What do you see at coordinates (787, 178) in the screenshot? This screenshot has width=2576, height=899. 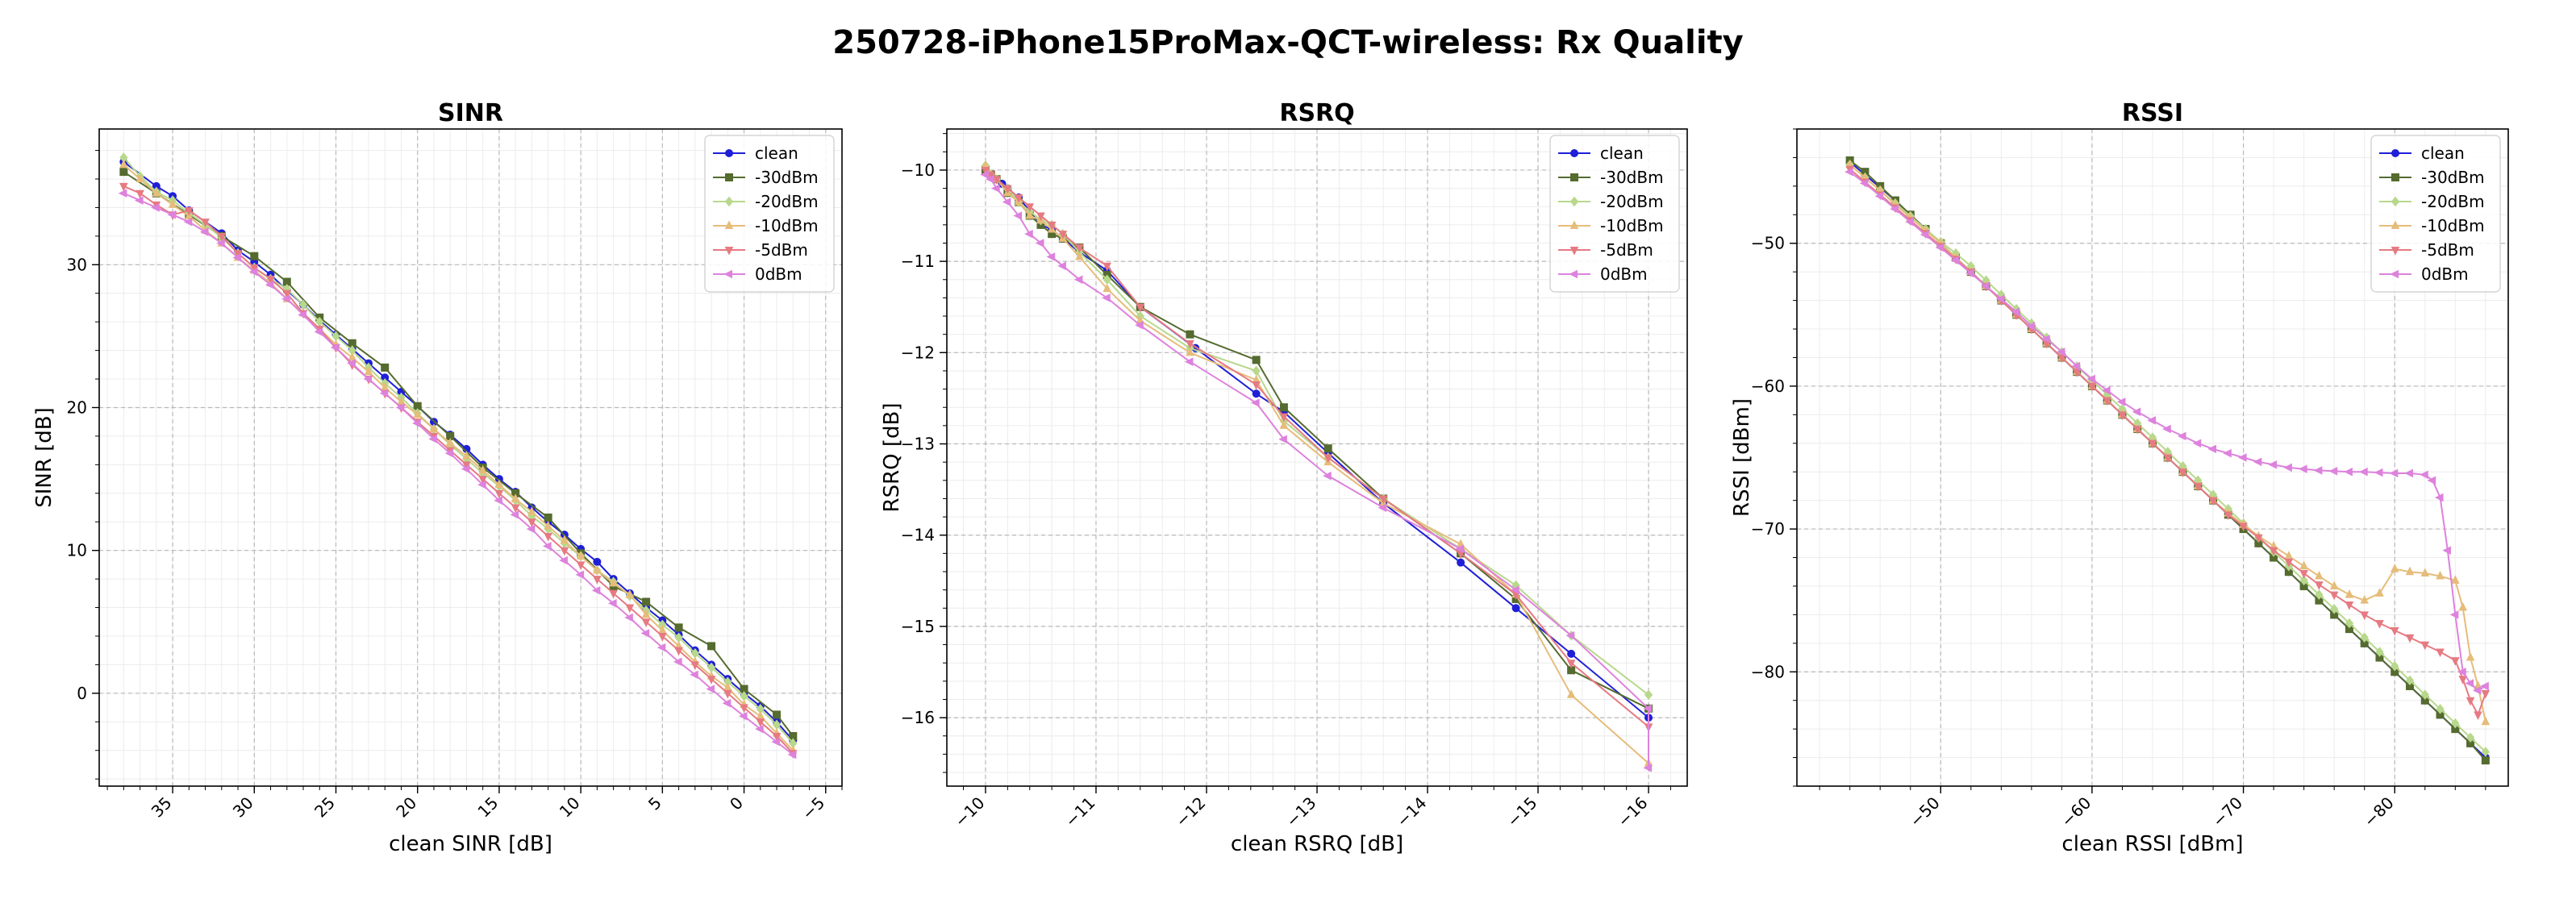 I see `legend-label: -30dBm` at bounding box center [787, 178].